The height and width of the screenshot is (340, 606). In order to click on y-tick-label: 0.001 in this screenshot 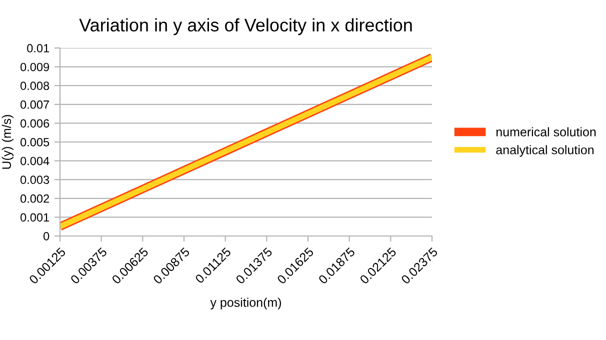, I will do `click(35, 217)`.